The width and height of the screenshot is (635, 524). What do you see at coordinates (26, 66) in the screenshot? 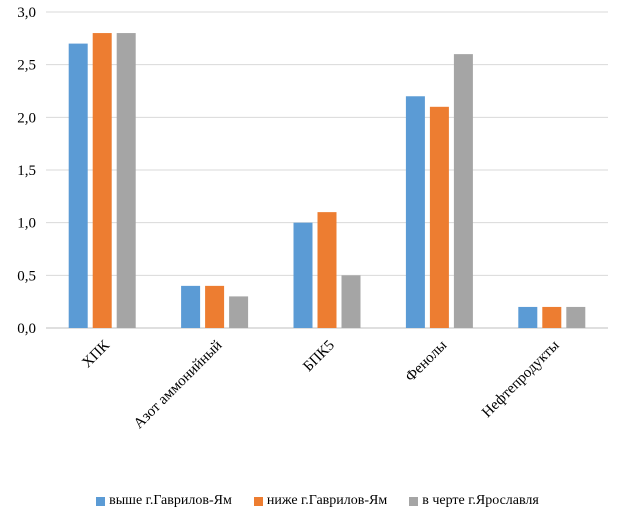
I see `y-tick-label: 2,5` at bounding box center [26, 66].